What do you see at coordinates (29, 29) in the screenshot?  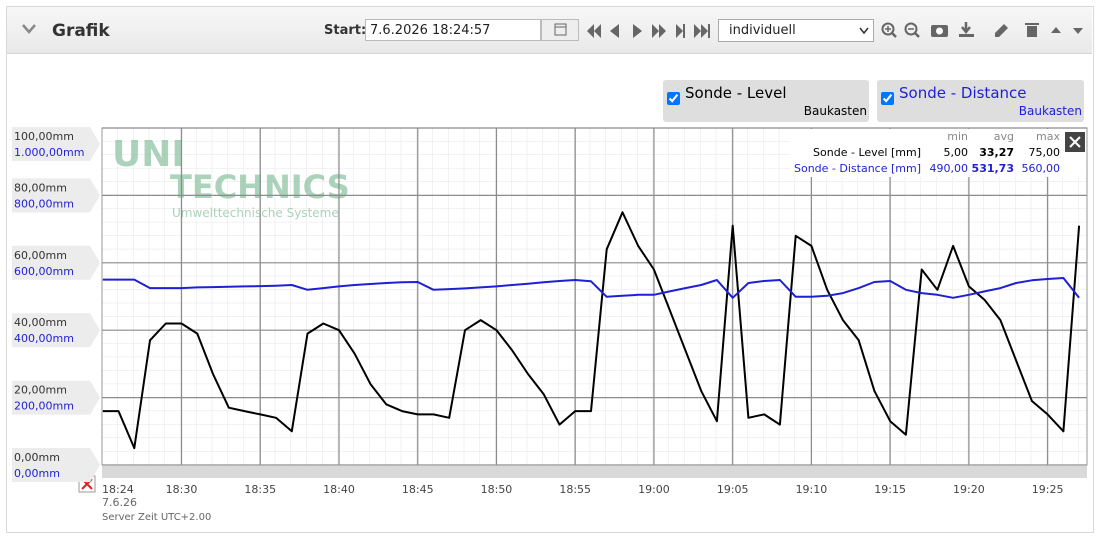 I see `collapse-icon` at bounding box center [29, 29].